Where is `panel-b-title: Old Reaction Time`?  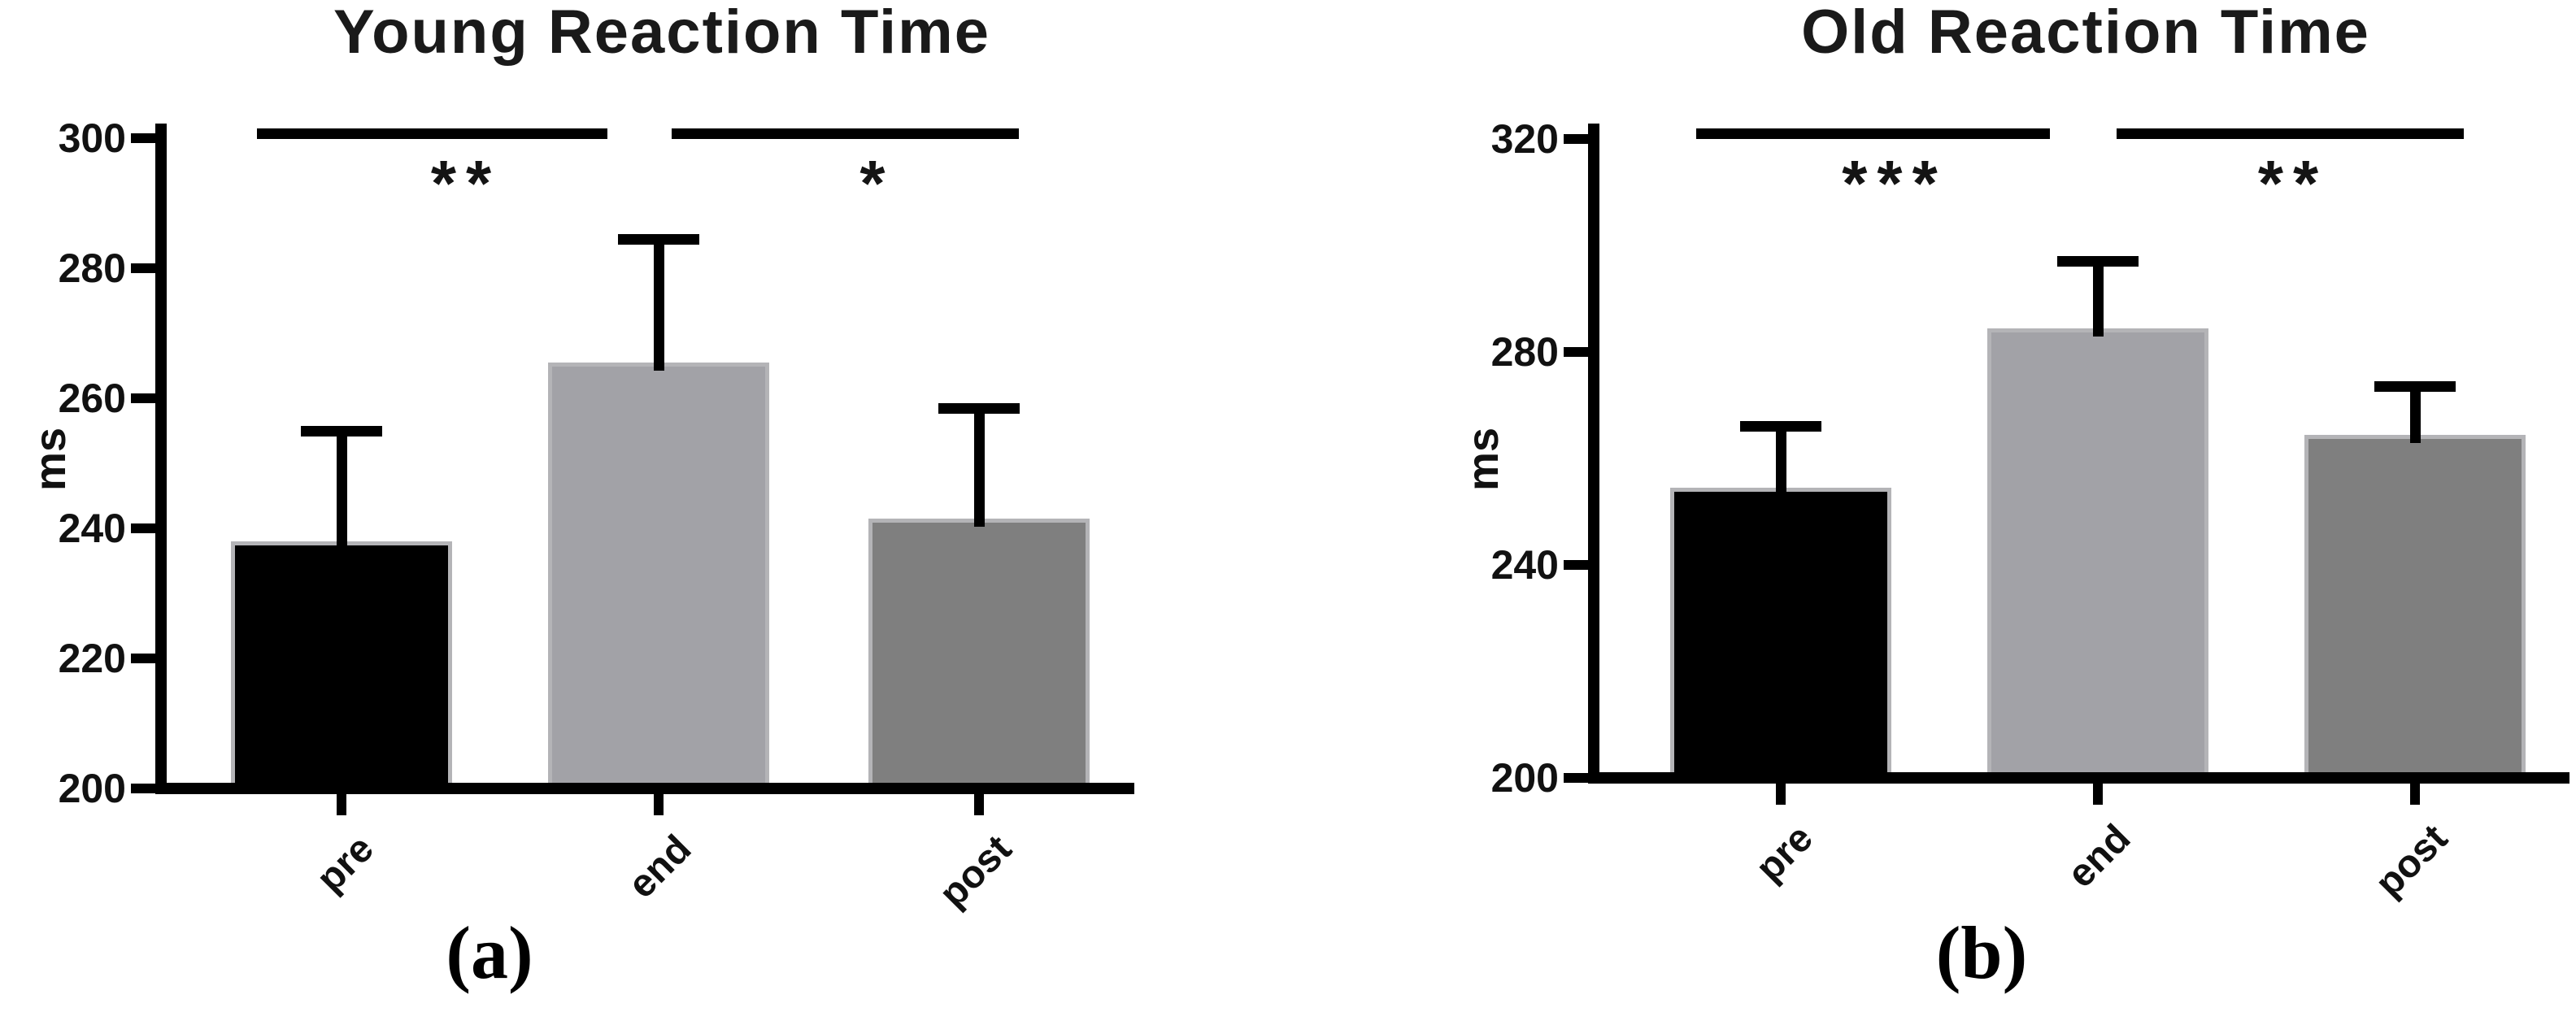
panel-b-title: Old Reaction Time is located at coordinates (2085, 33).